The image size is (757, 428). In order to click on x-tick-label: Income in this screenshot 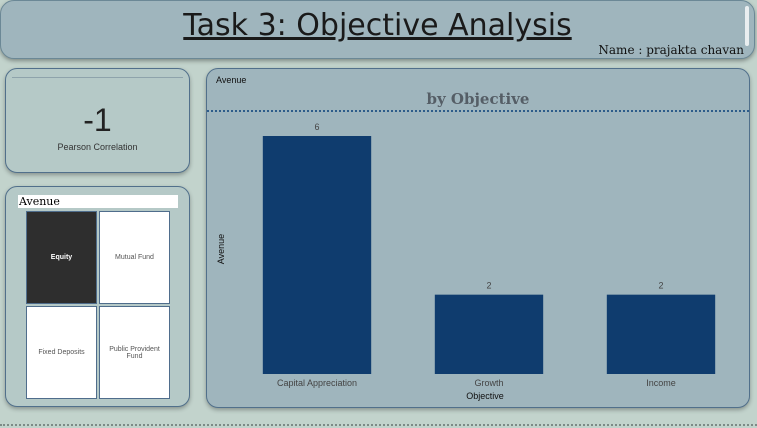, I will do `click(661, 383)`.